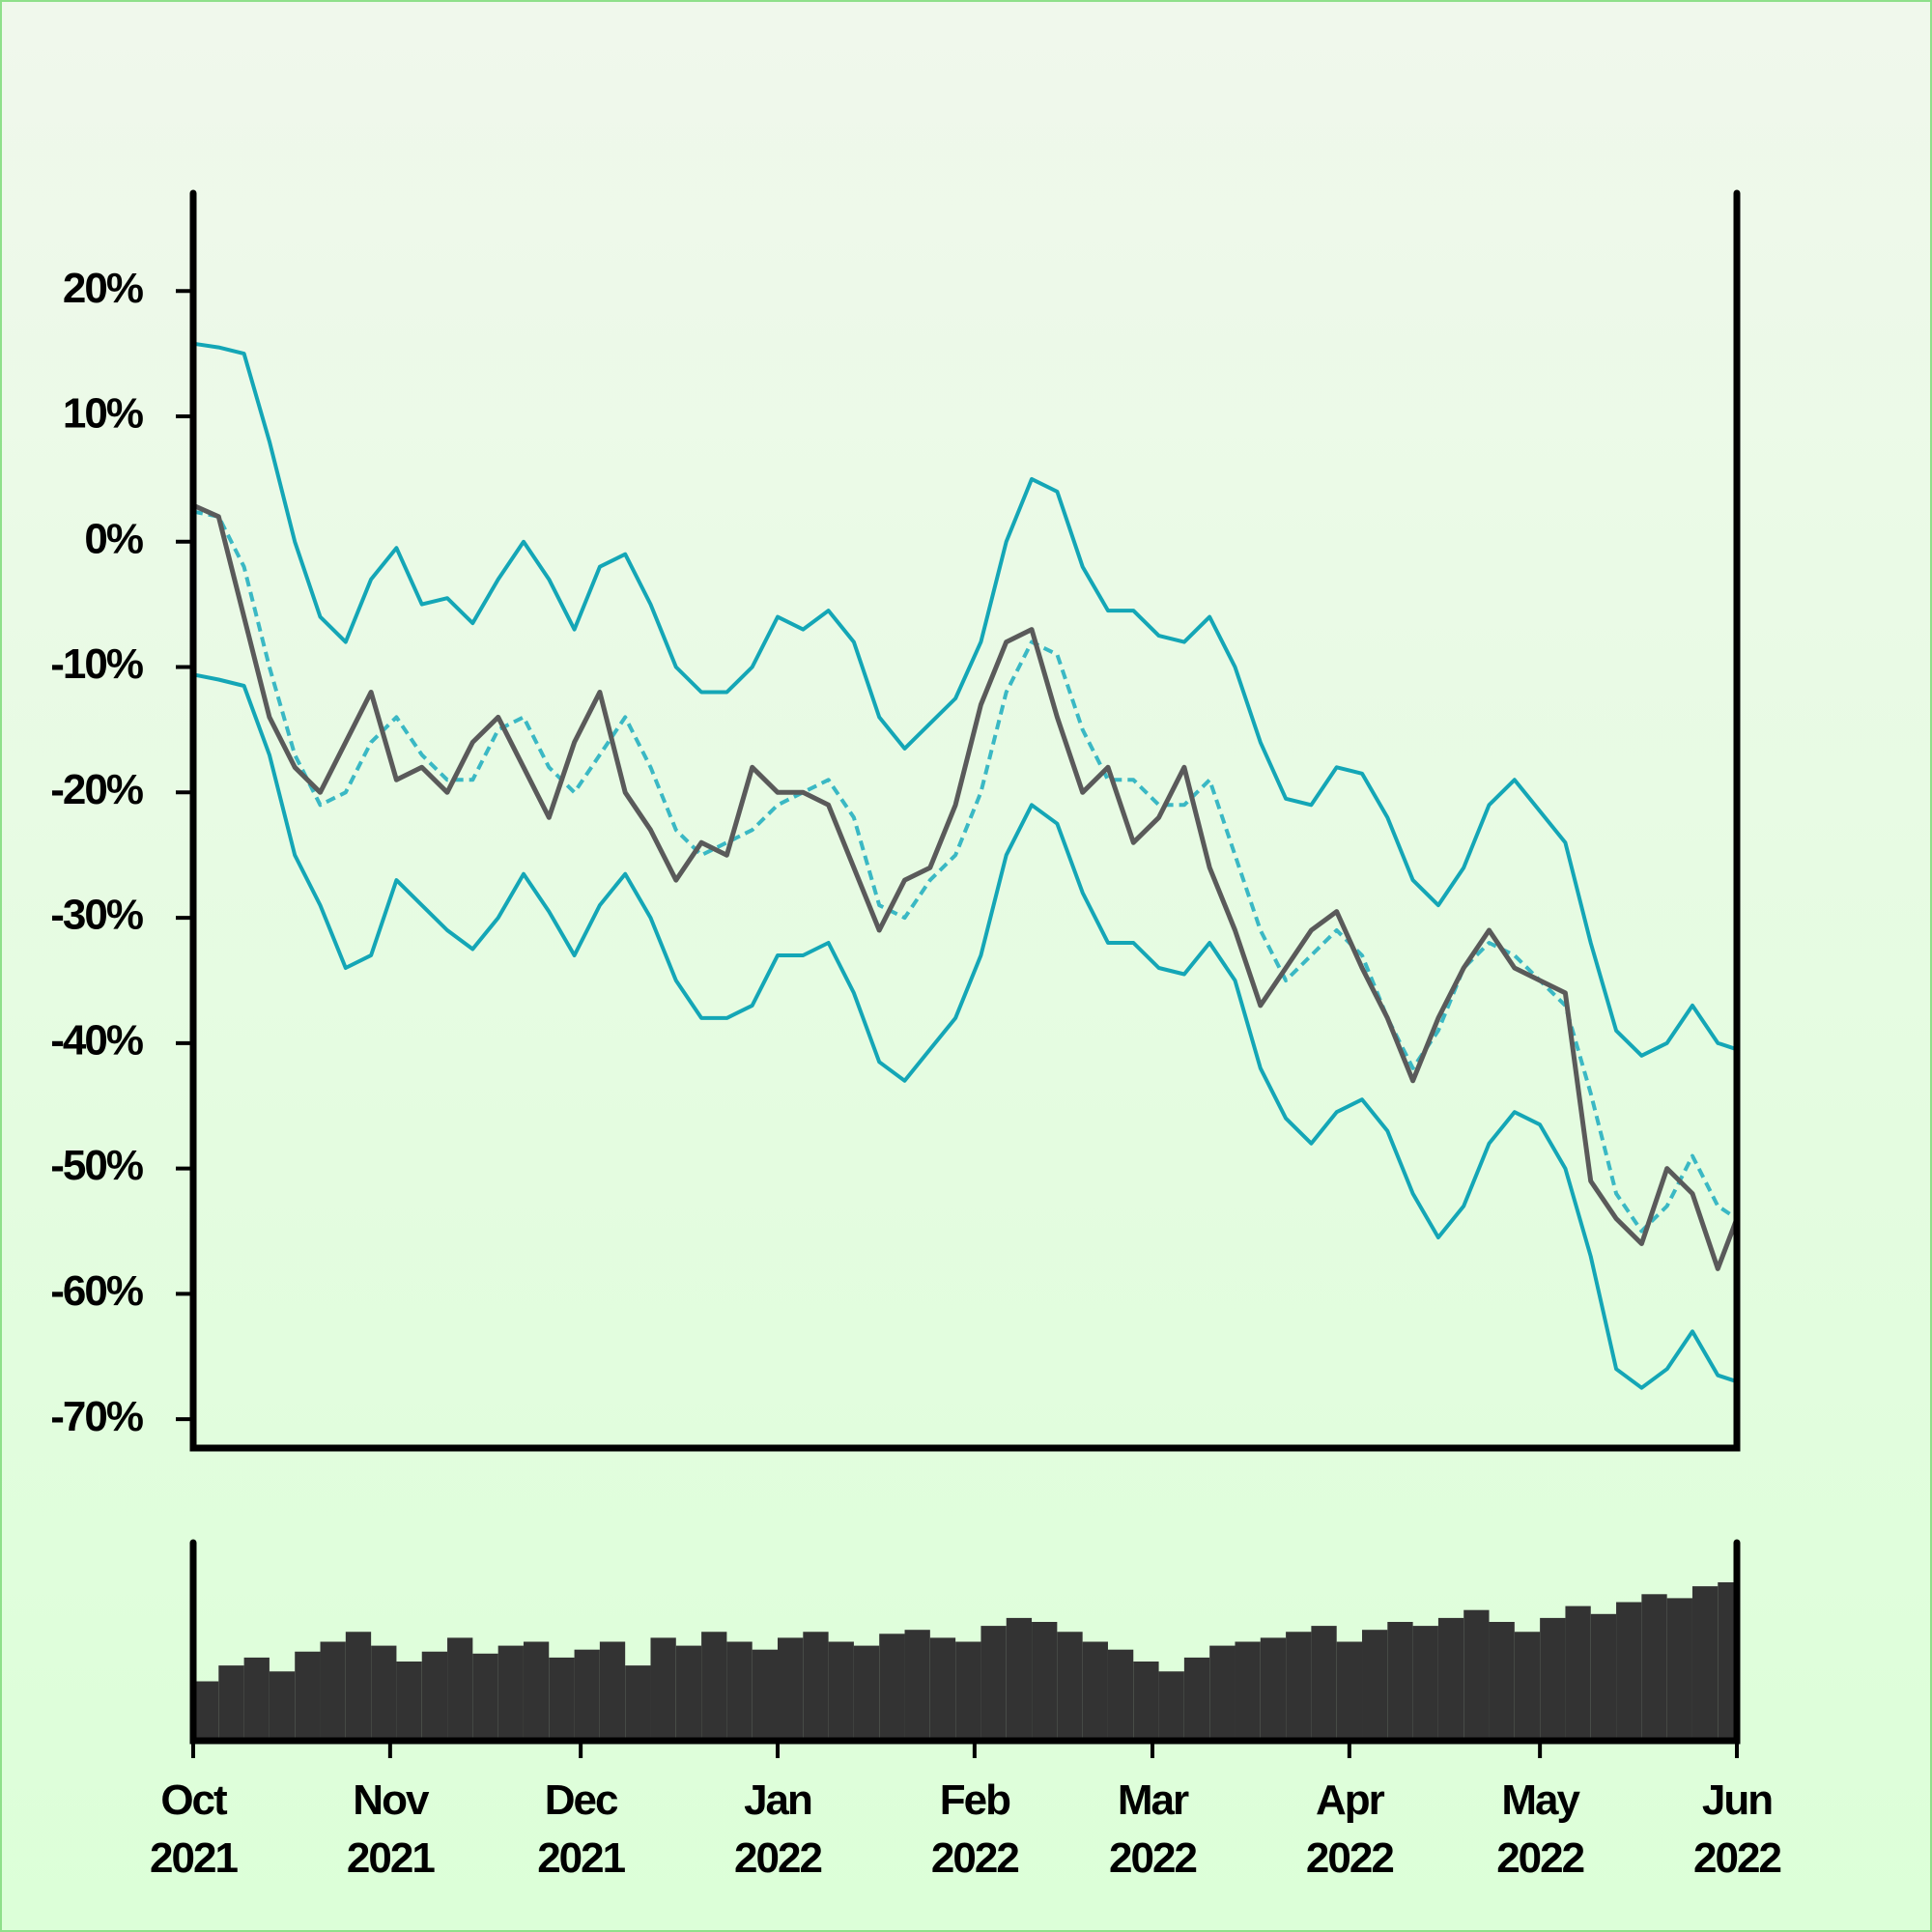 The height and width of the screenshot is (1932, 1932). I want to click on axis-frame, so click(965, 1642).